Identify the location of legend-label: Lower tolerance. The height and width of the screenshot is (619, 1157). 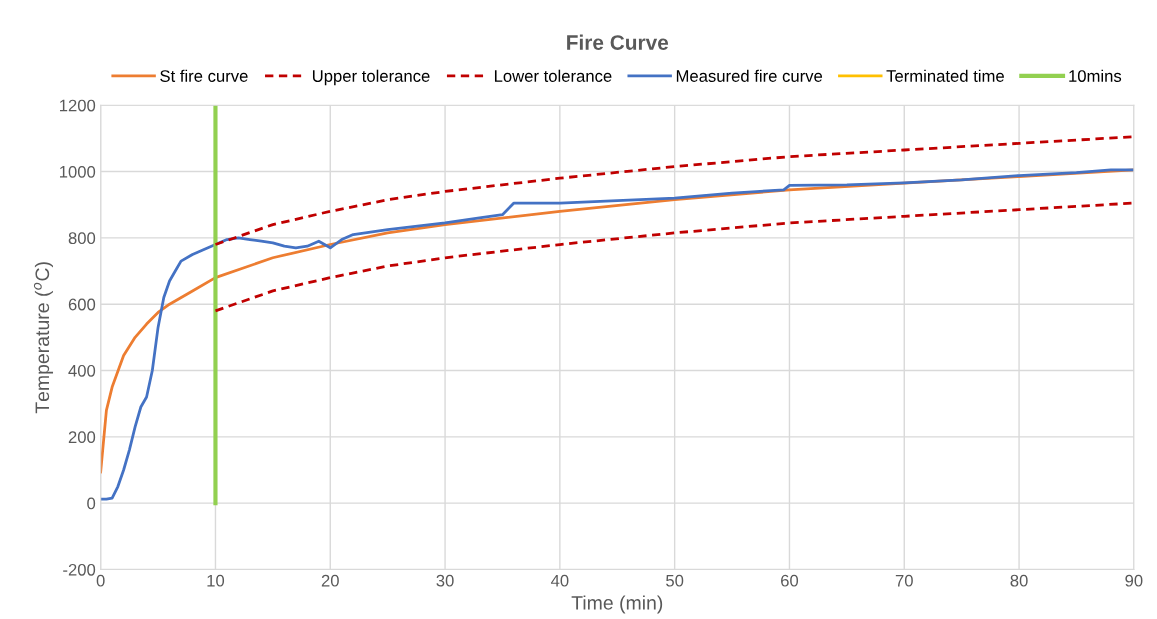
(553, 75).